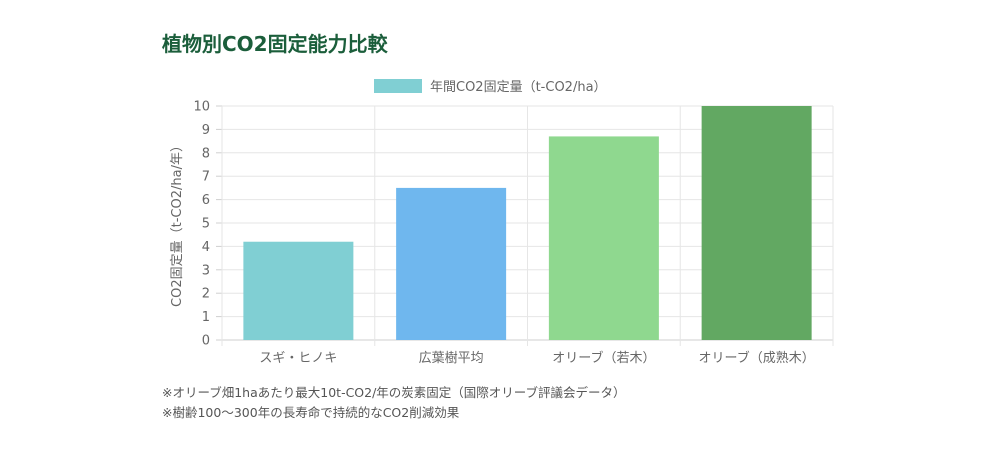  Describe the element at coordinates (206, 130) in the screenshot. I see `y-tick-label: 9` at that location.